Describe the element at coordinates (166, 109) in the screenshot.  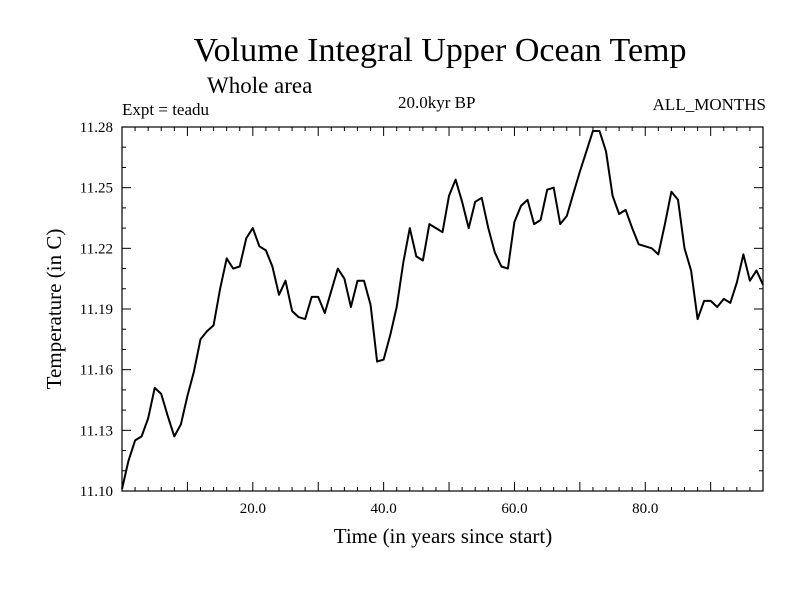
I see `experiment-label: Expt = teadu` at that location.